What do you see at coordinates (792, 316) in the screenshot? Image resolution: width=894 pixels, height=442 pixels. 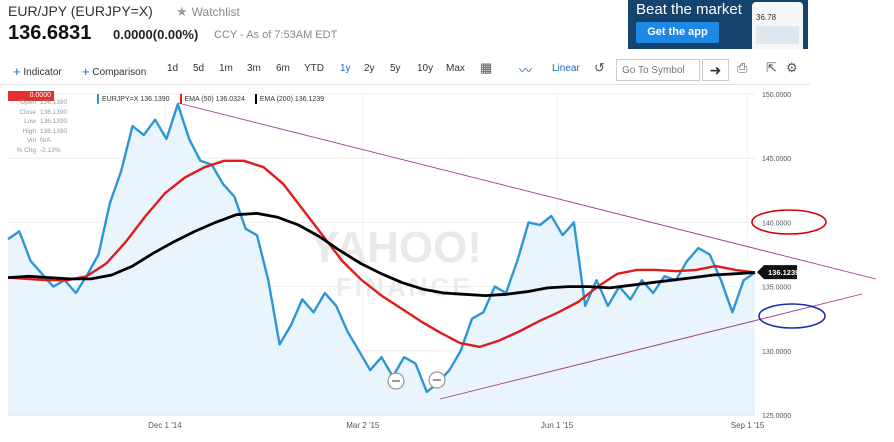 I see `blue-annotation-ellipse` at bounding box center [792, 316].